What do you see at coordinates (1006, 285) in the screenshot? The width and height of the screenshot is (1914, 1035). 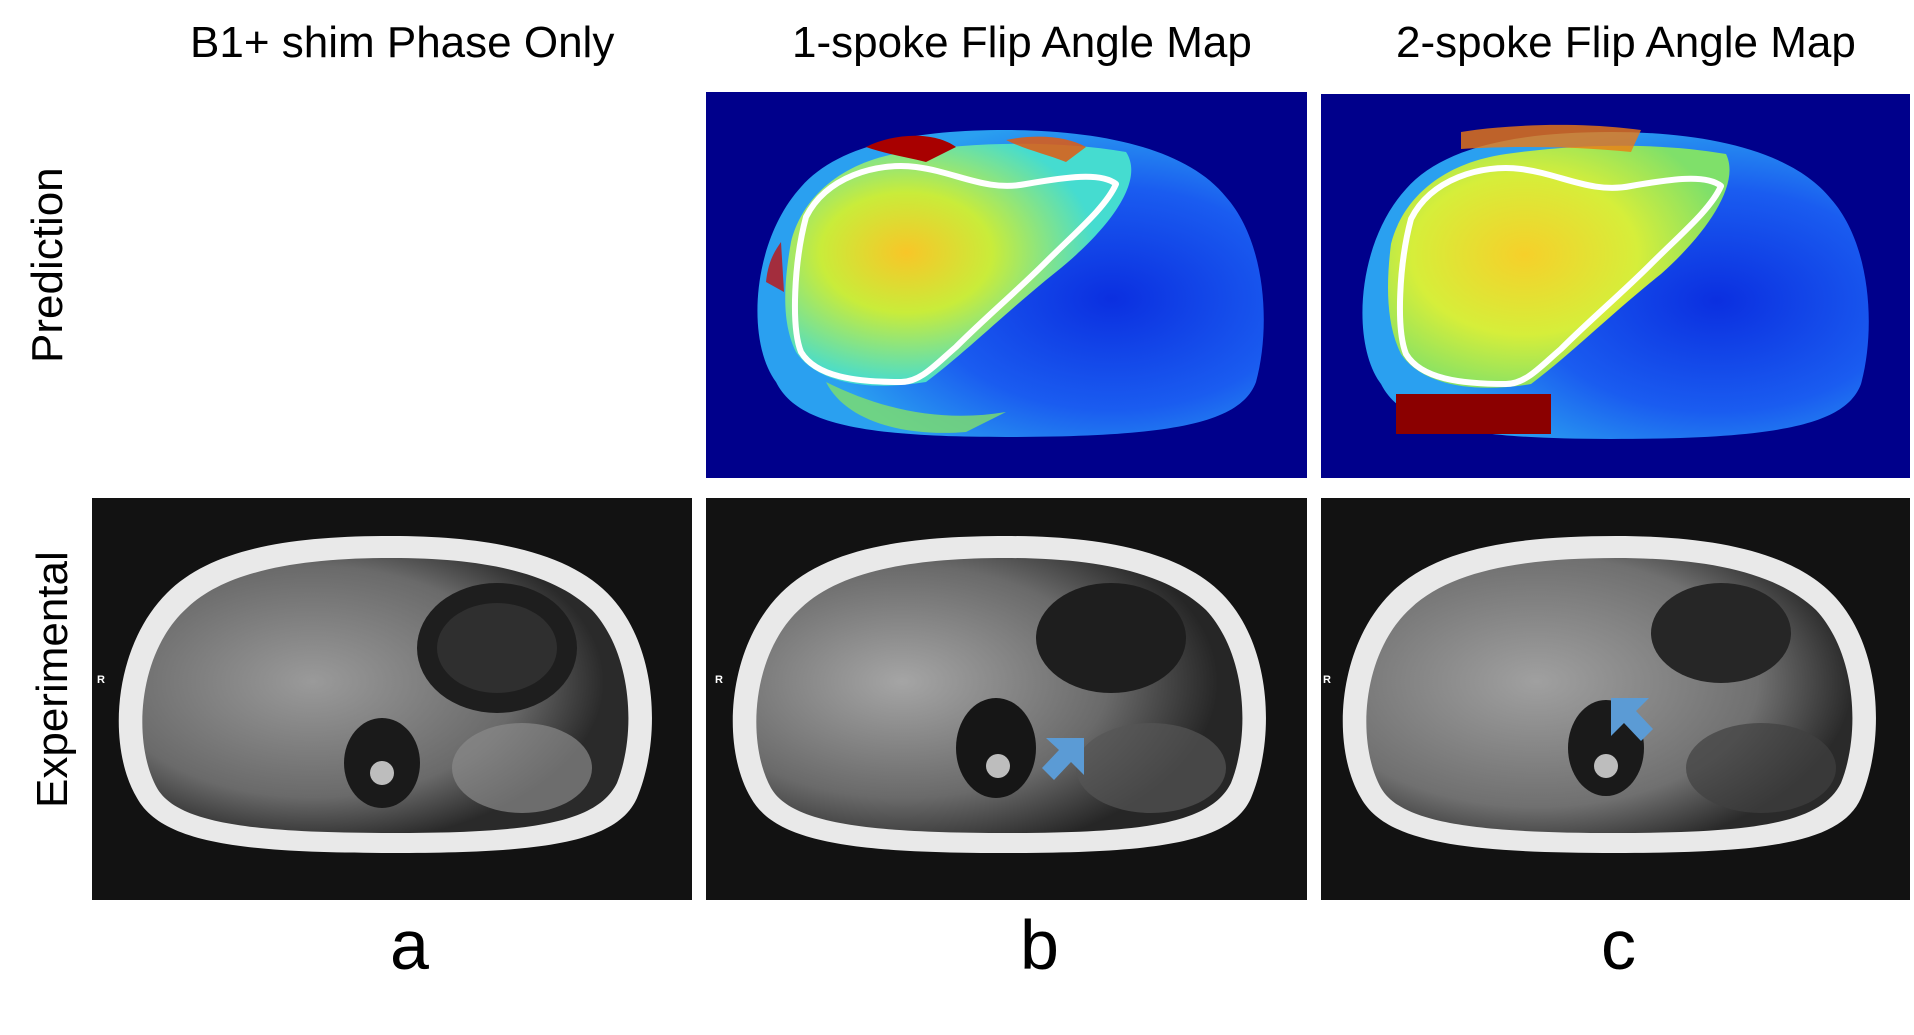 I see `prediction-map-1spoke` at bounding box center [1006, 285].